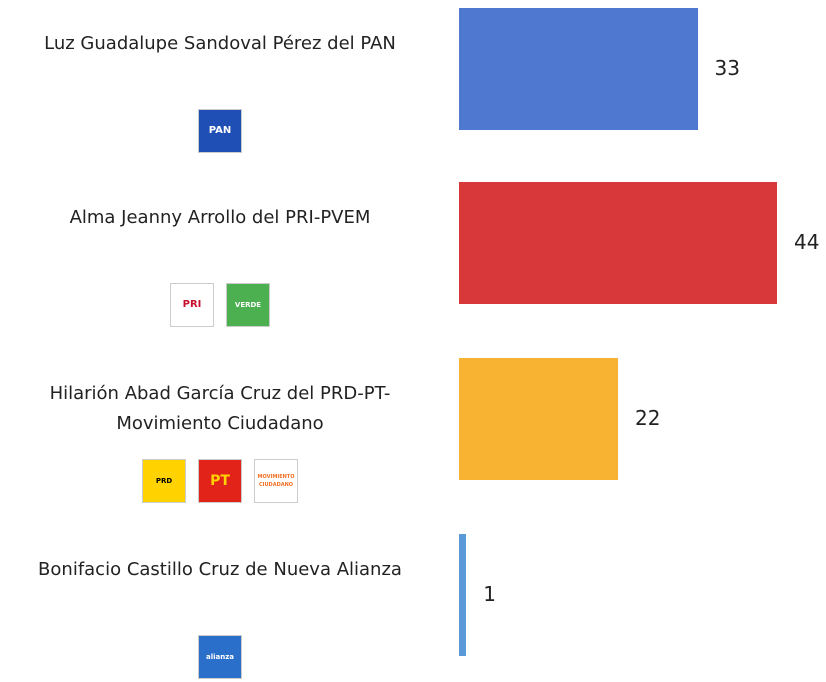  Describe the element at coordinates (220, 43) in the screenshot. I see `candidate-label: Luz Guadalupe Sandoval Pérez del PAN` at that location.